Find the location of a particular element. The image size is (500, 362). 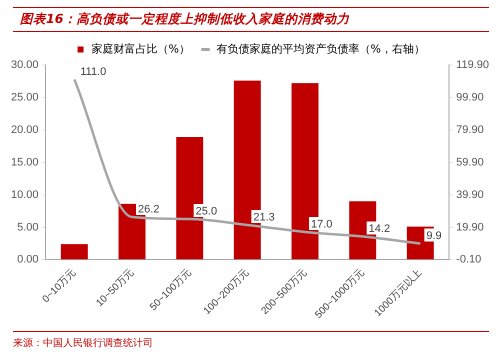

y-tick-label: 30.00 is located at coordinates (24, 65).